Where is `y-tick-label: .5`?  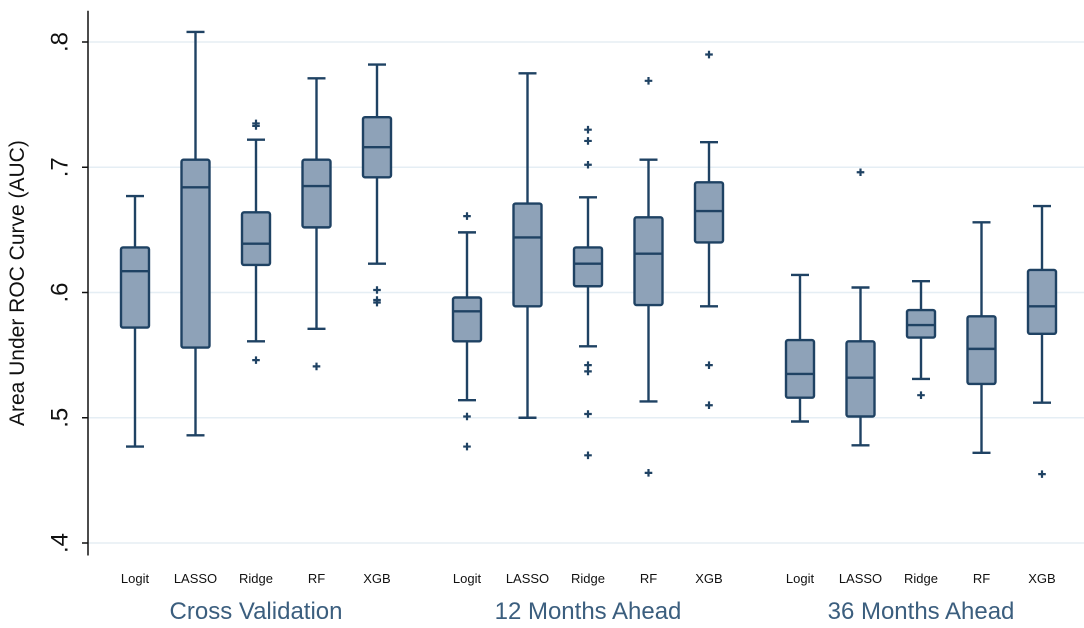
y-tick-label: .5 is located at coordinates (59, 418).